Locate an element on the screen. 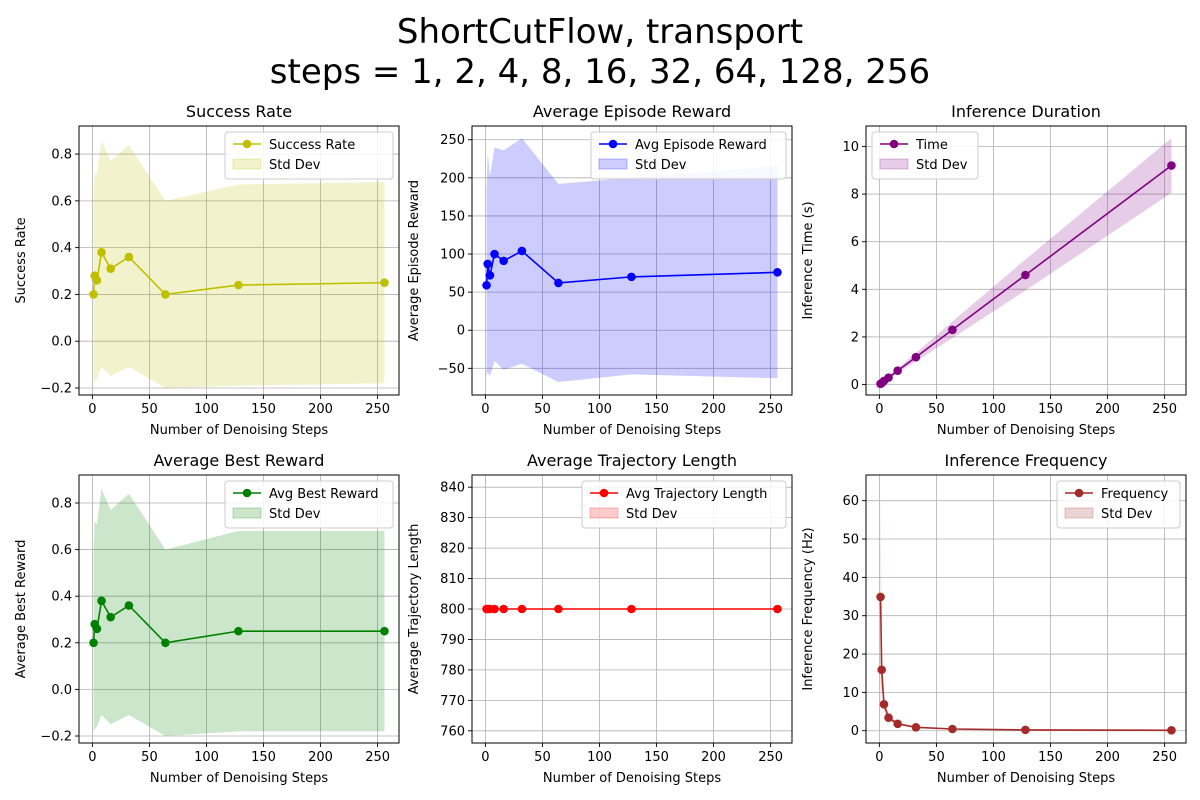 The image size is (1200, 800). subplot-title: Inference Frequency is located at coordinates (1026, 460).